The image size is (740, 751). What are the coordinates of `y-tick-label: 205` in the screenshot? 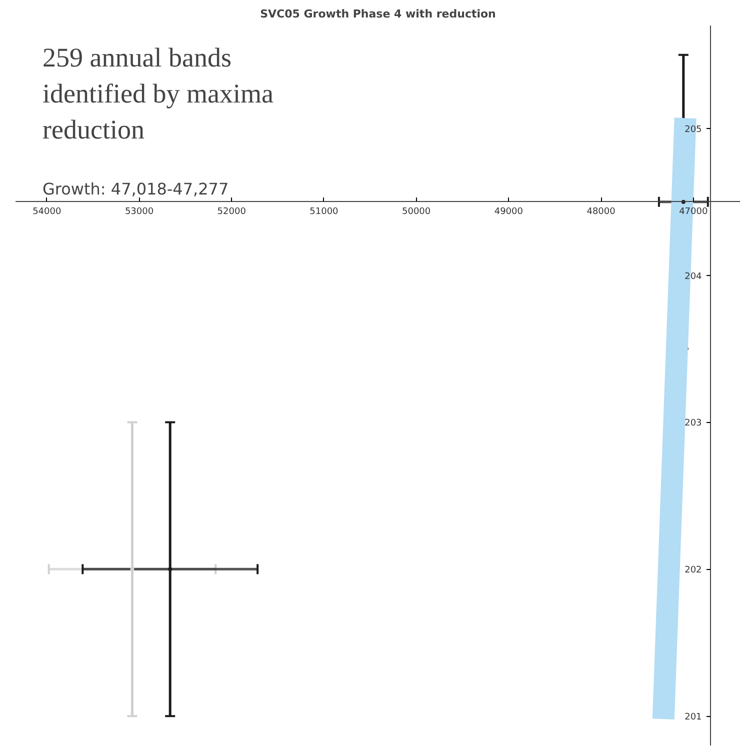 It's located at (693, 129).